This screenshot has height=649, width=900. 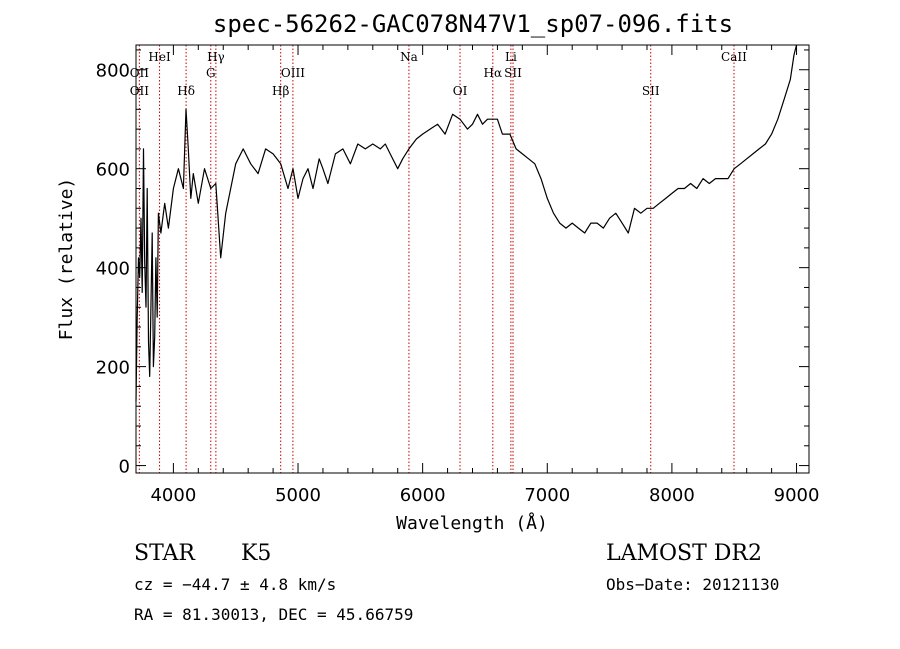 I want to click on line-marker-label: Hβ, so click(x=280, y=91).